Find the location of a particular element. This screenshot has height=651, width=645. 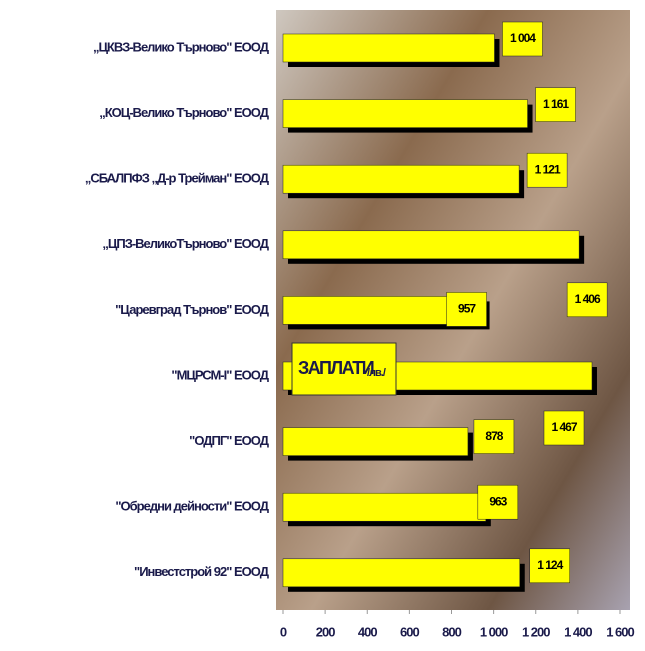

value-label: 1 124 is located at coordinates (550, 565).